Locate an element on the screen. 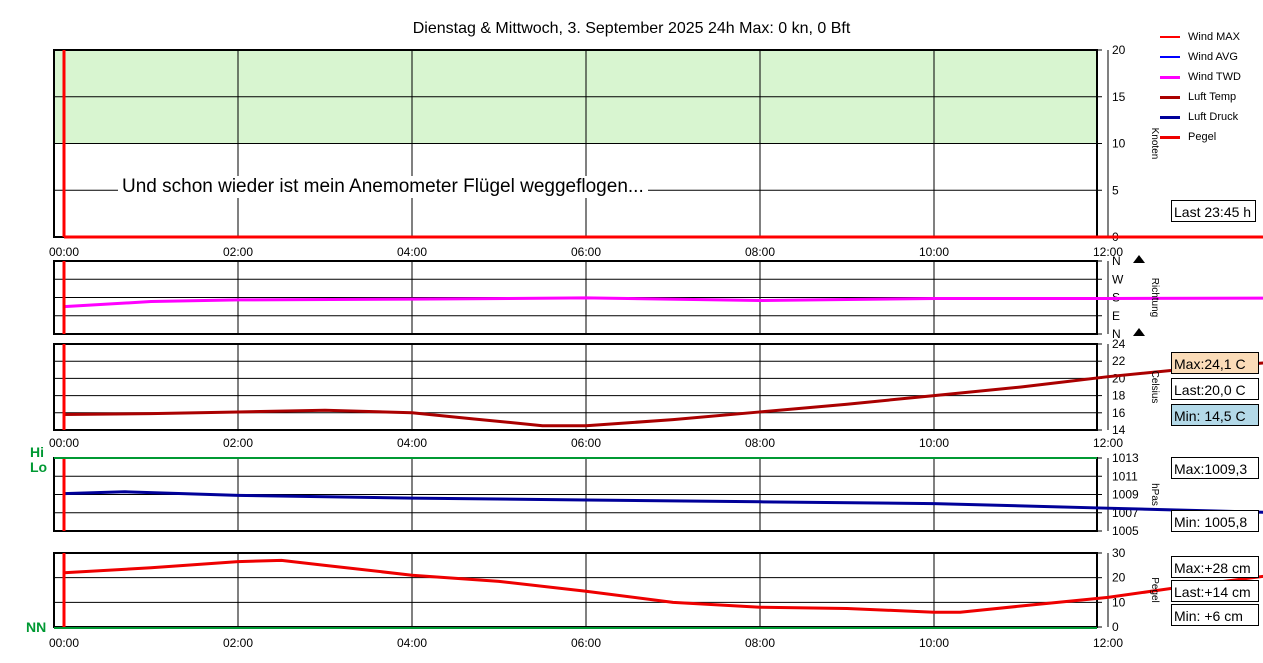 This screenshot has height=663, width=1263. legend-item: Luft Temp is located at coordinates (1200, 97).